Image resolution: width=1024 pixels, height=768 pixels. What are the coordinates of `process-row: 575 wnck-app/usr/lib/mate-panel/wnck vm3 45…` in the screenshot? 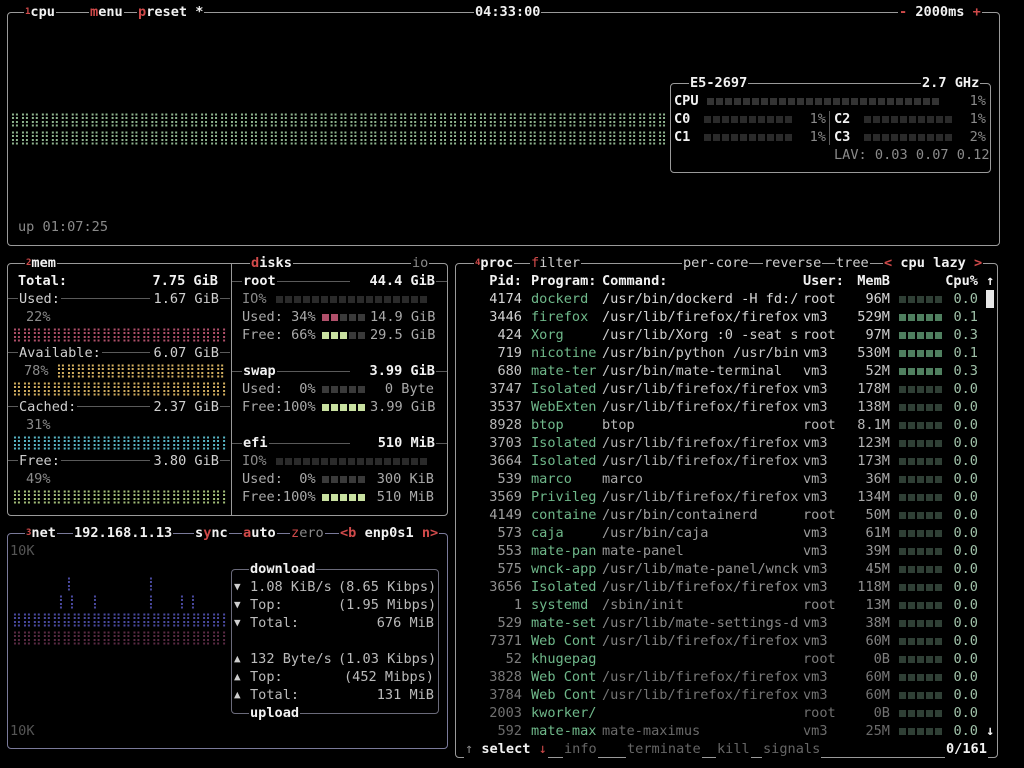 It's located at (722, 569).